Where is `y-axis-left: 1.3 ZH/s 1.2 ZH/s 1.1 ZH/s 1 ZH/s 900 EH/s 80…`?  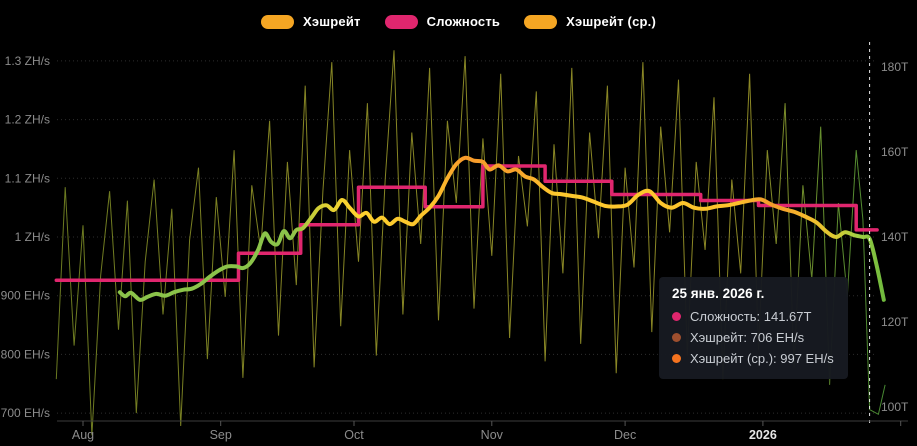
y-axis-left: 1.3 ZH/s 1.2 ZH/s 1.1 ZH/s 1 ZH/s 900 EH/s 80… is located at coordinates (25, 237).